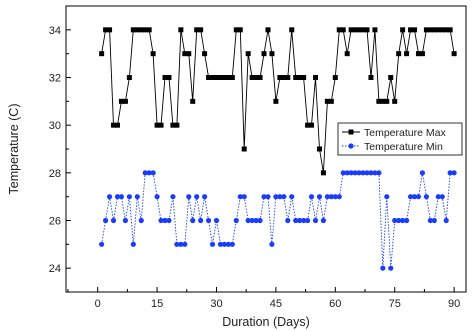 Image resolution: width=474 pixels, height=331 pixels. What do you see at coordinates (276, 304) in the screenshot?
I see `x-tick-label: 45` at bounding box center [276, 304].